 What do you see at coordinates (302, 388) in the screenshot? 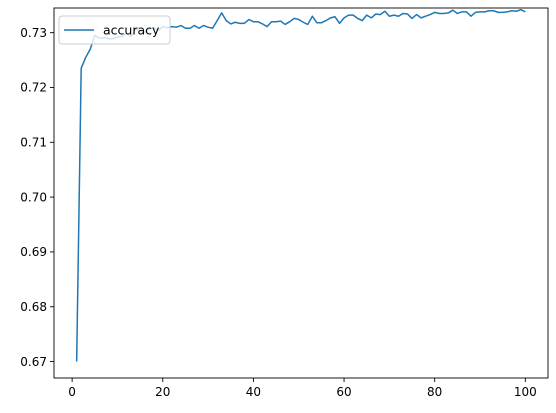
I see `x-axis: 0 20 40 60 80 100` at bounding box center [302, 388].